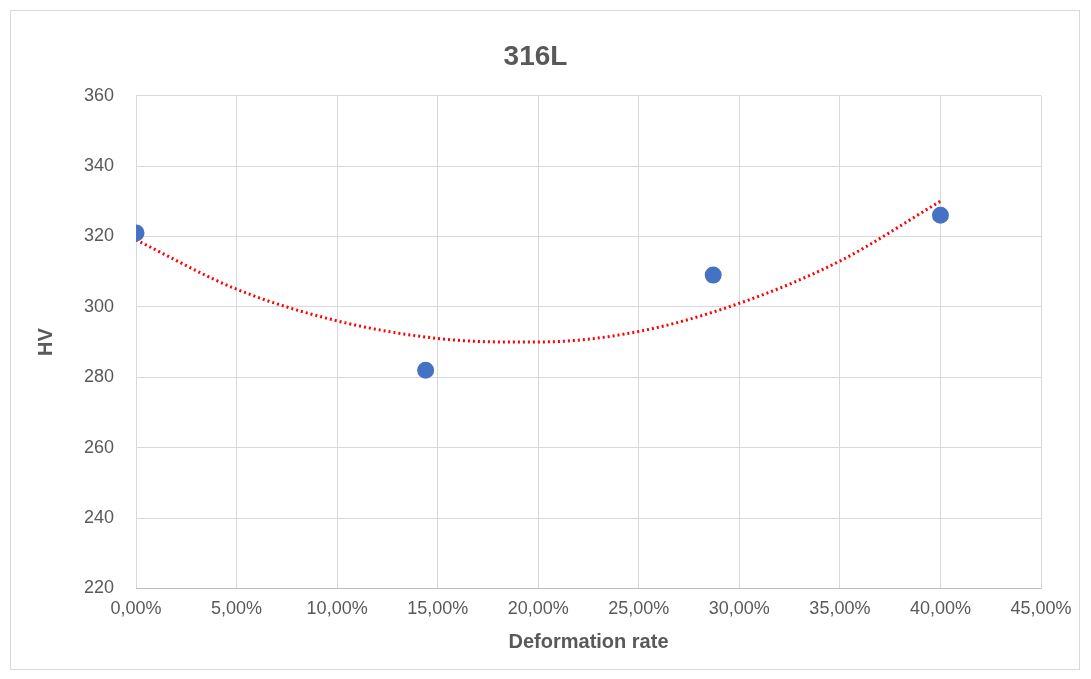 The width and height of the screenshot is (1091, 679). What do you see at coordinates (99, 235) in the screenshot?
I see `y-tick-label: 320` at bounding box center [99, 235].